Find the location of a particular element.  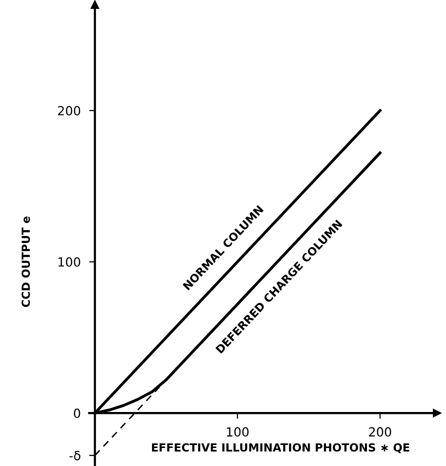

y-axis-title: CCD OUTPUT e is located at coordinates (26, 262).